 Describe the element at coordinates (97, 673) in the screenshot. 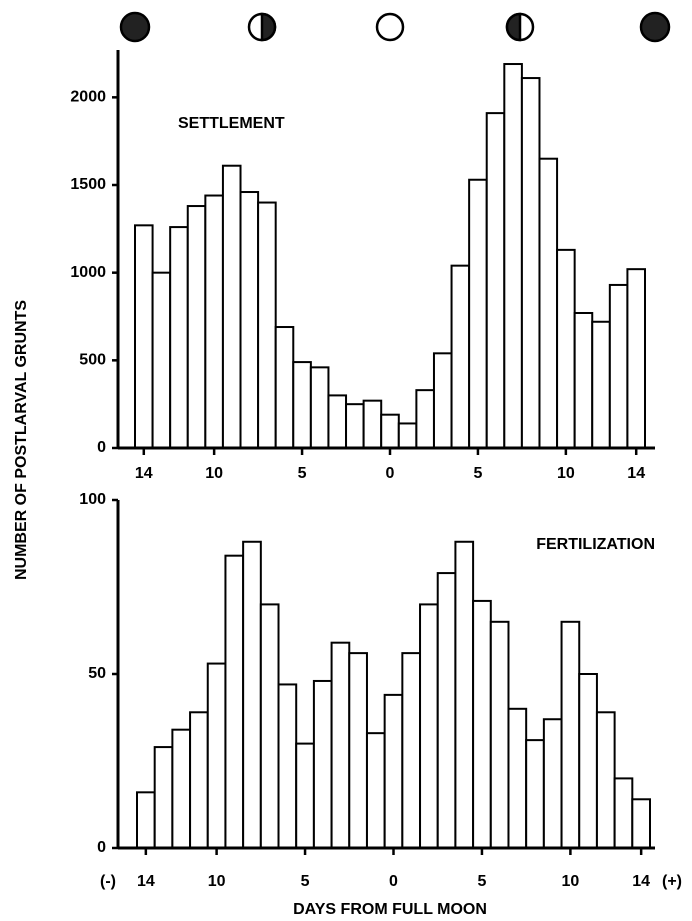

I see `y-tick-label: 50` at that location.